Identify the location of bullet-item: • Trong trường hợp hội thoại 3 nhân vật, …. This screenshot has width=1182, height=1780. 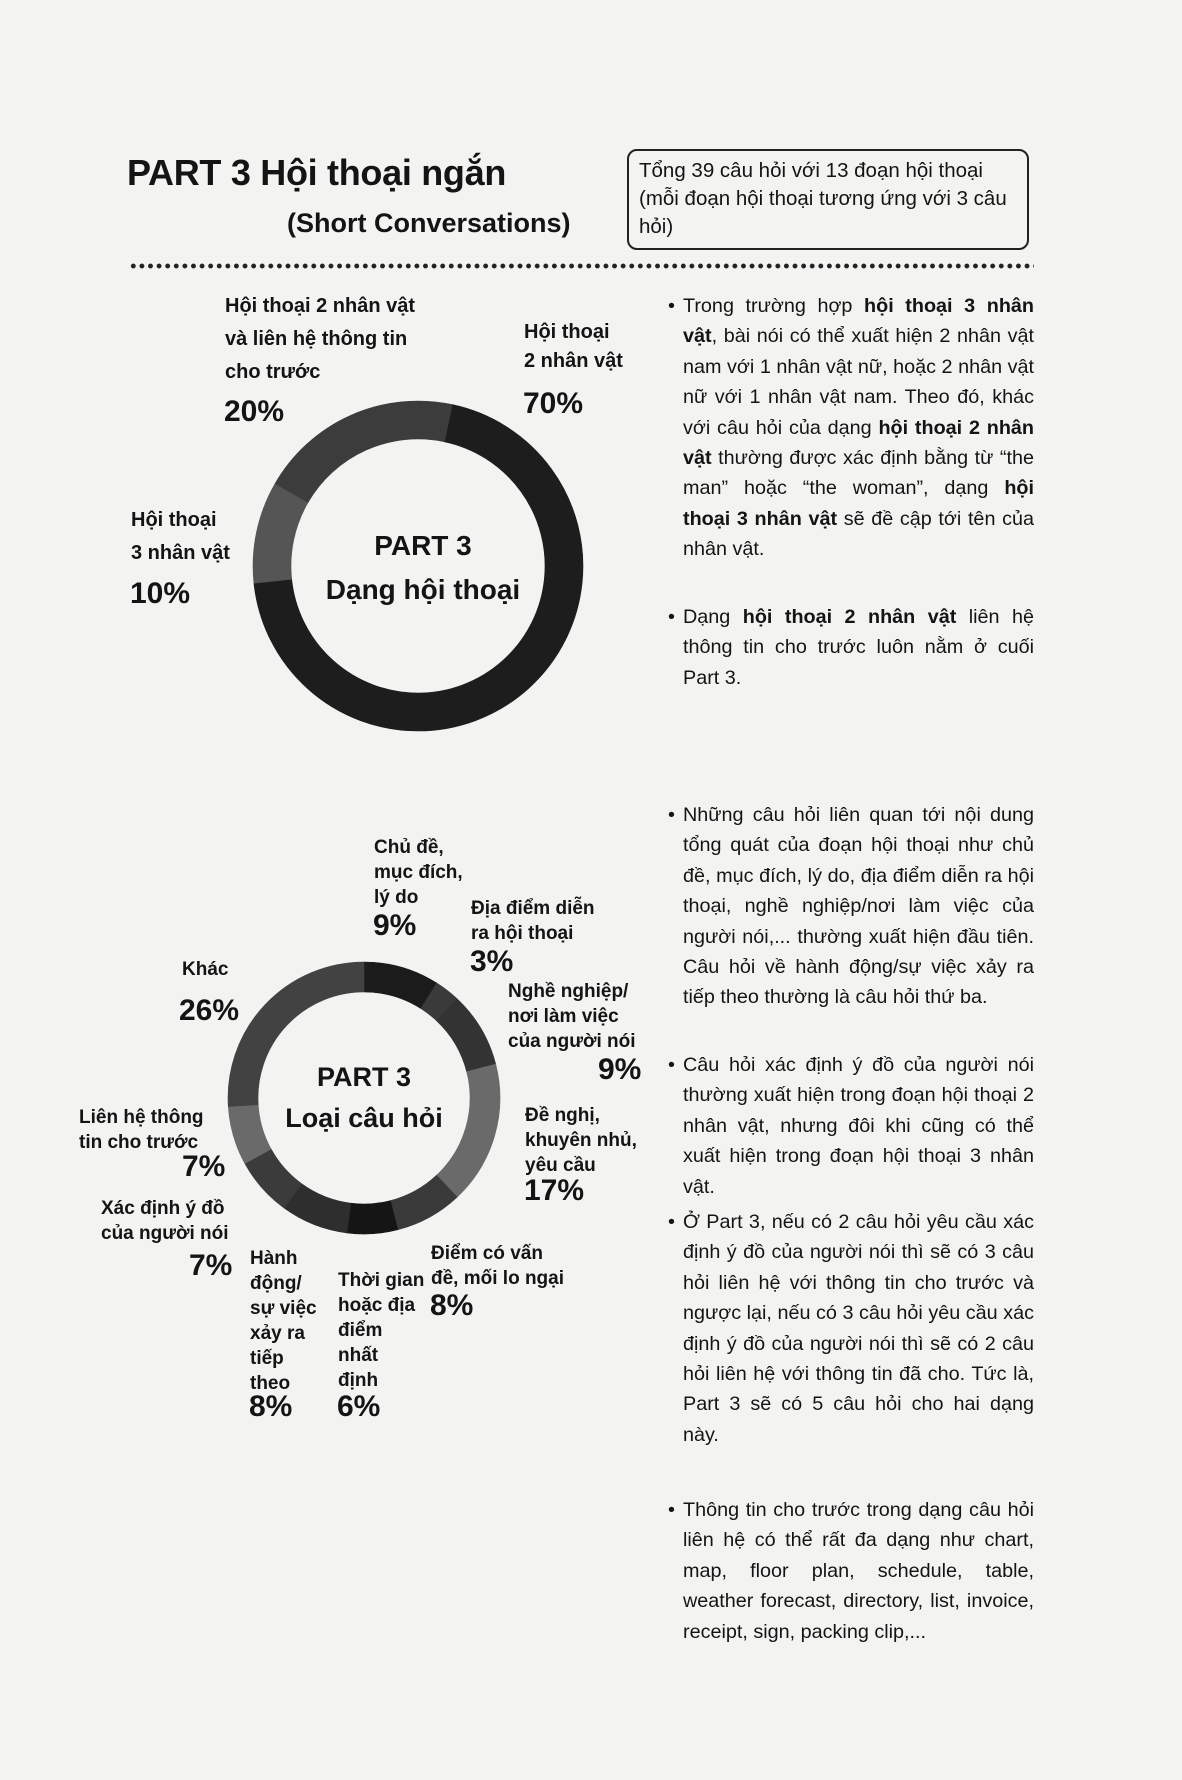
(851, 428).